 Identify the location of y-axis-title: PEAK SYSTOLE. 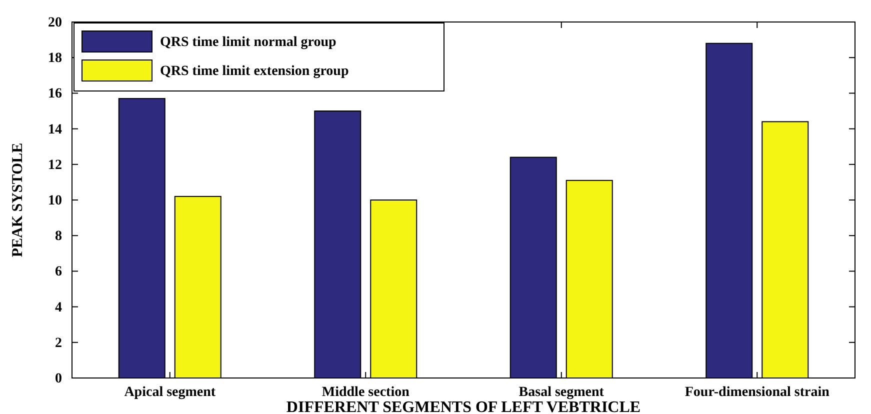
(18, 200).